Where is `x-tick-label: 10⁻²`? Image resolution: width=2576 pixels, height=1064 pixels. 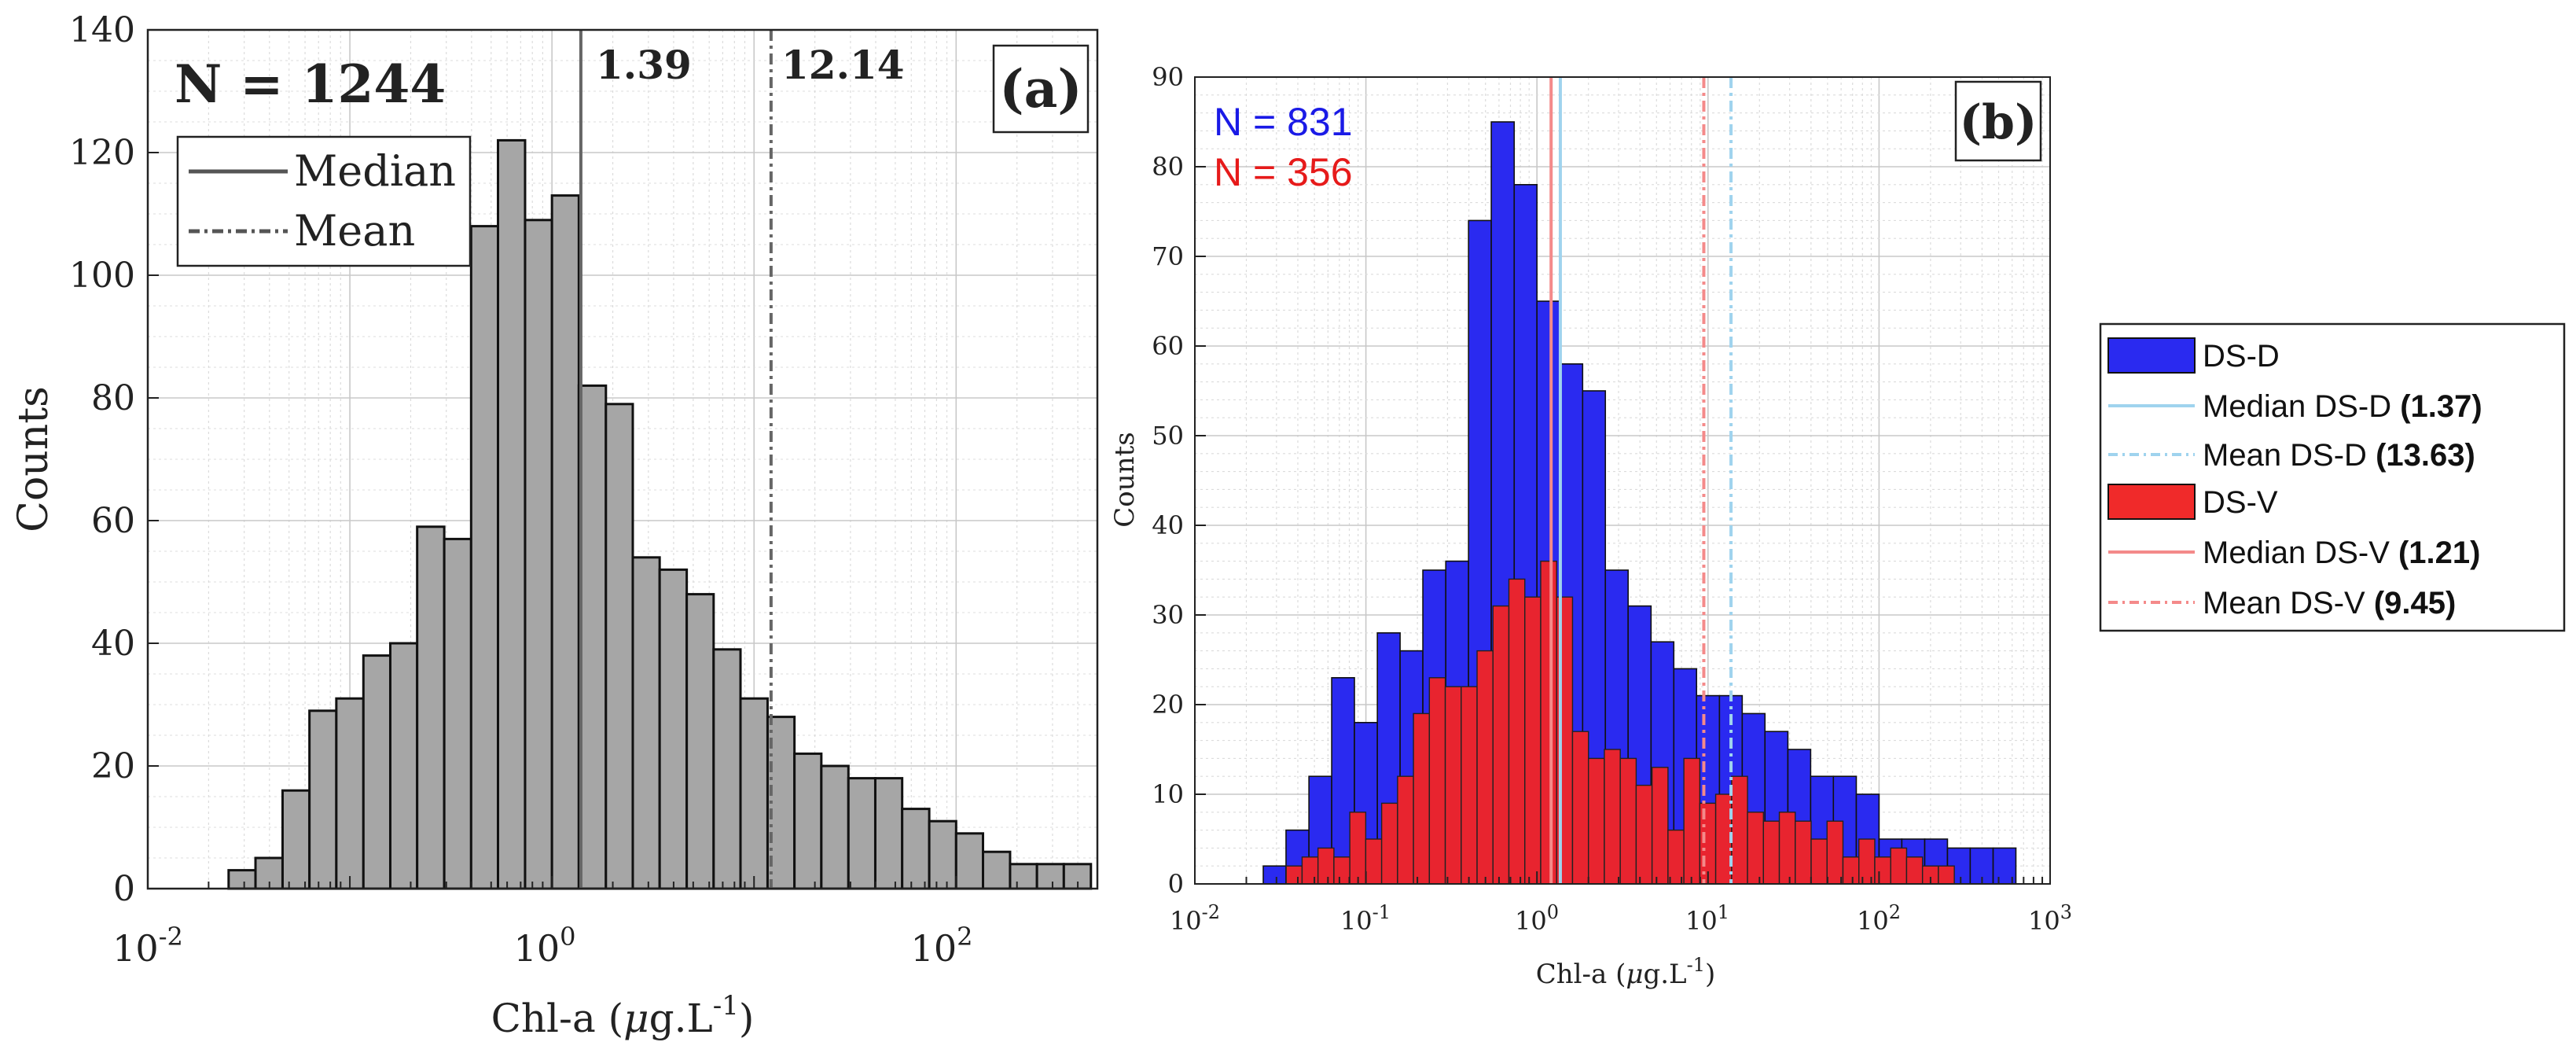
x-tick-label: 10⁻² is located at coordinates (147, 946).